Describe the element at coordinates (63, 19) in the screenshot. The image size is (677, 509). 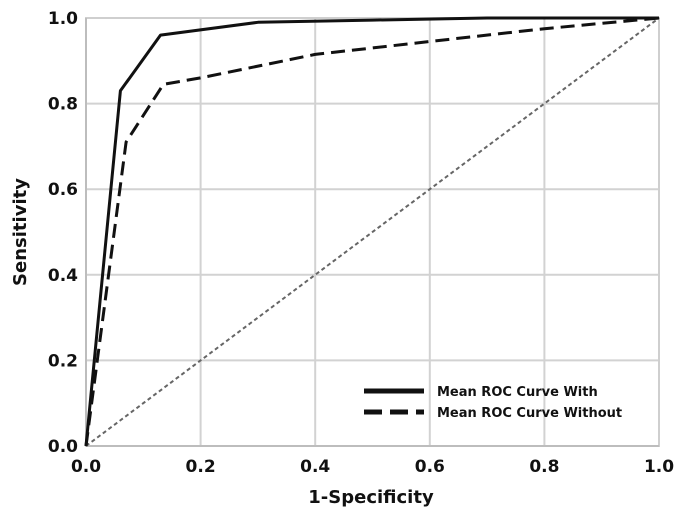
I see `y-tick-label: 1.0` at that location.